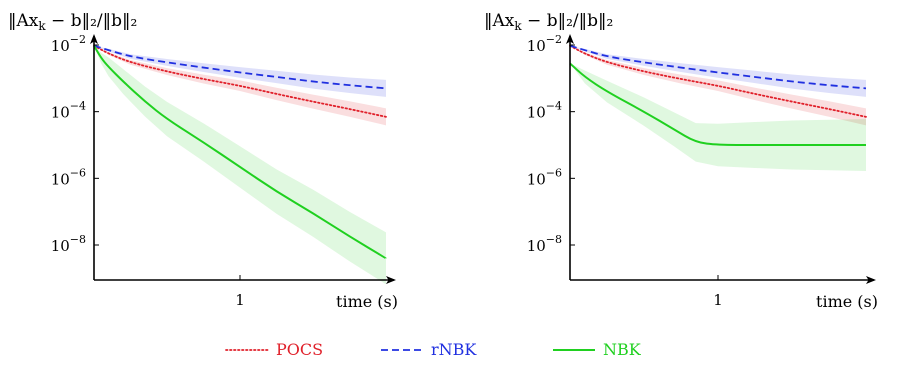 The width and height of the screenshot is (923, 376). I want to click on legend: POCS rNBK NBK, so click(433, 349).